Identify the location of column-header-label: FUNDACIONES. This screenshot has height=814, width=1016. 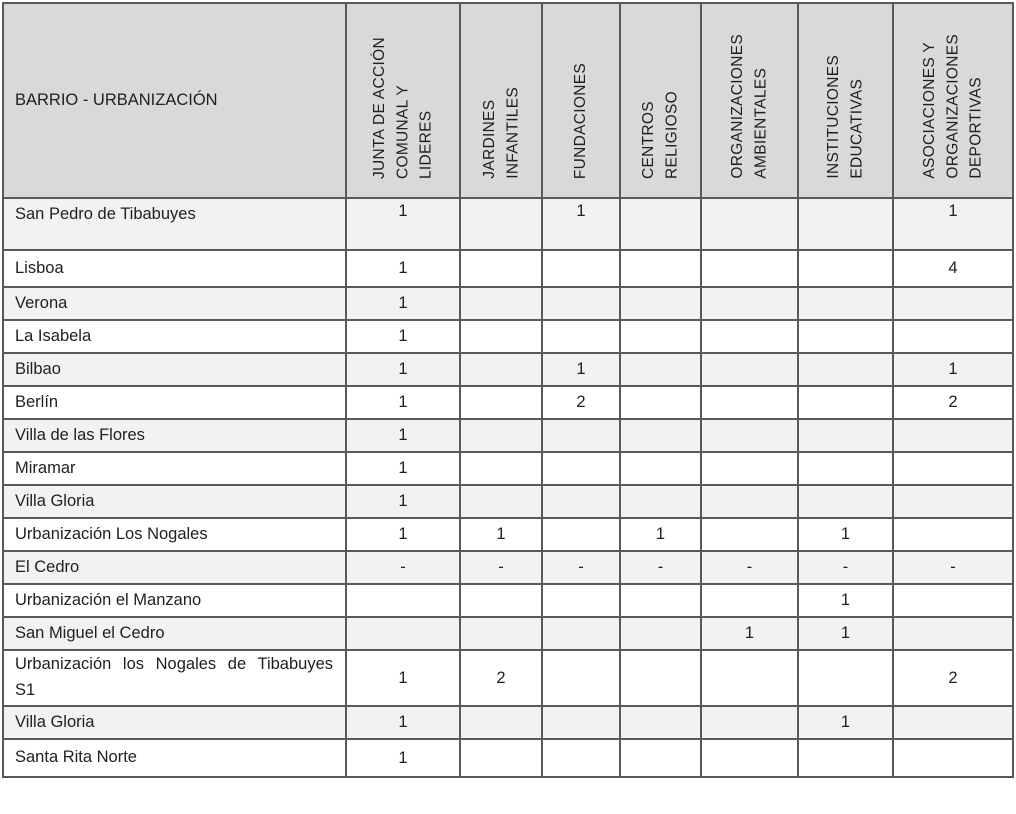
(581, 120).